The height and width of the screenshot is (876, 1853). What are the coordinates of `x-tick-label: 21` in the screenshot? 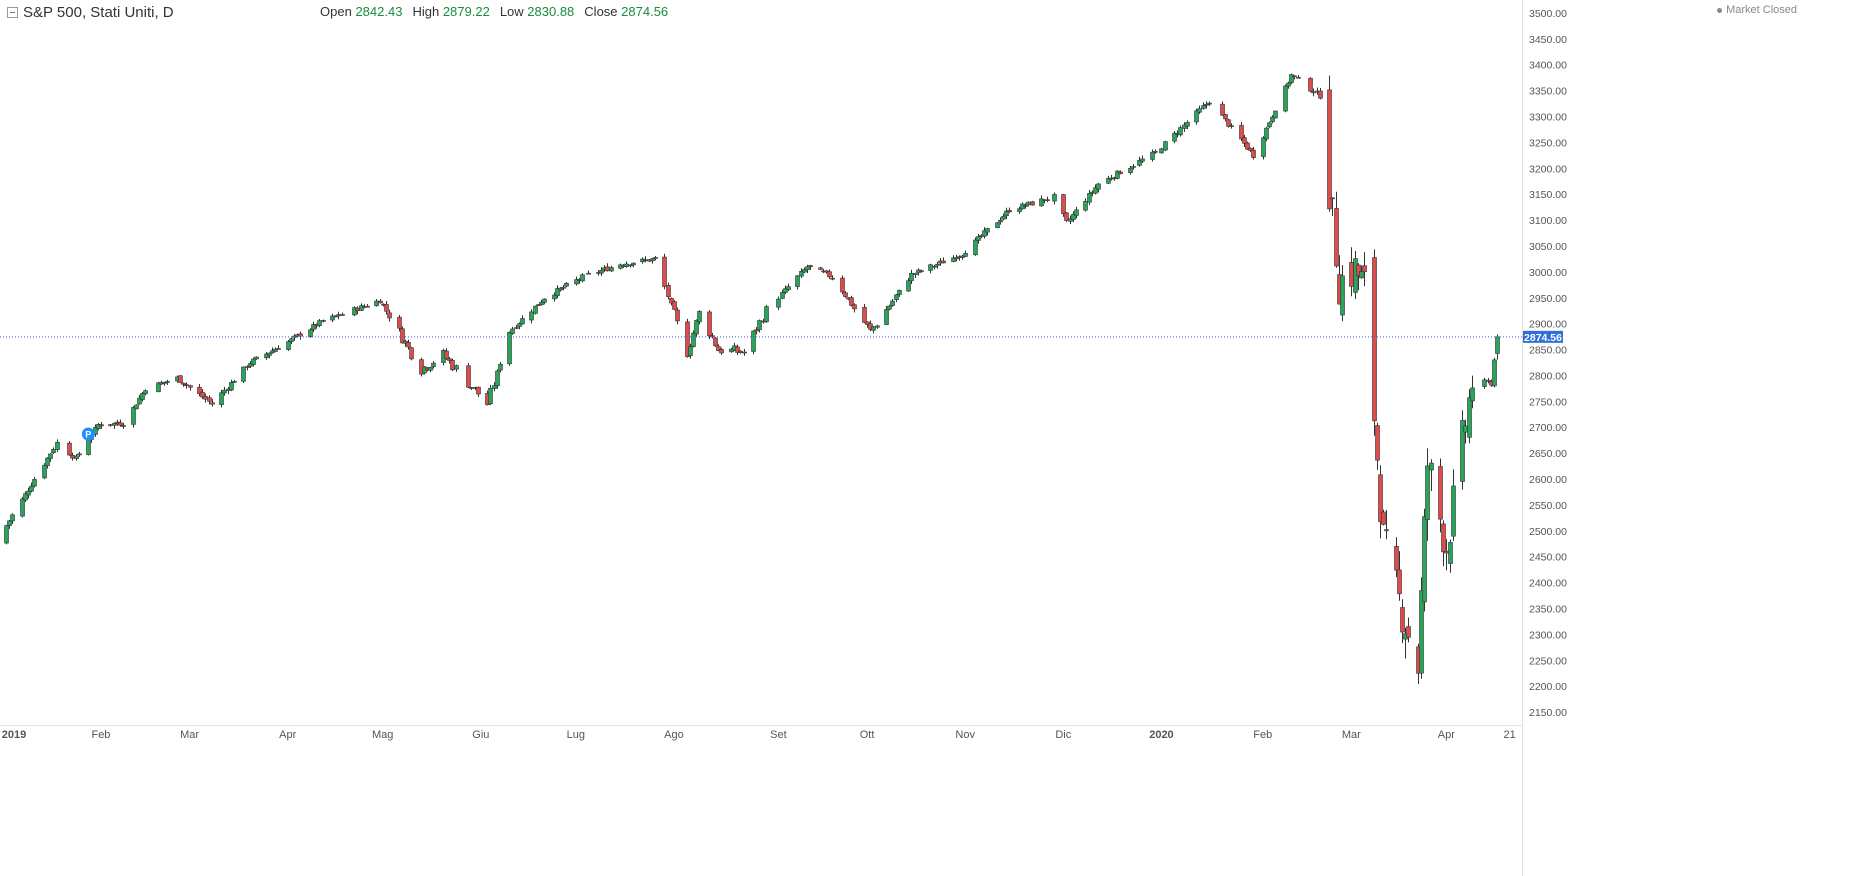 It's located at (1510, 735).